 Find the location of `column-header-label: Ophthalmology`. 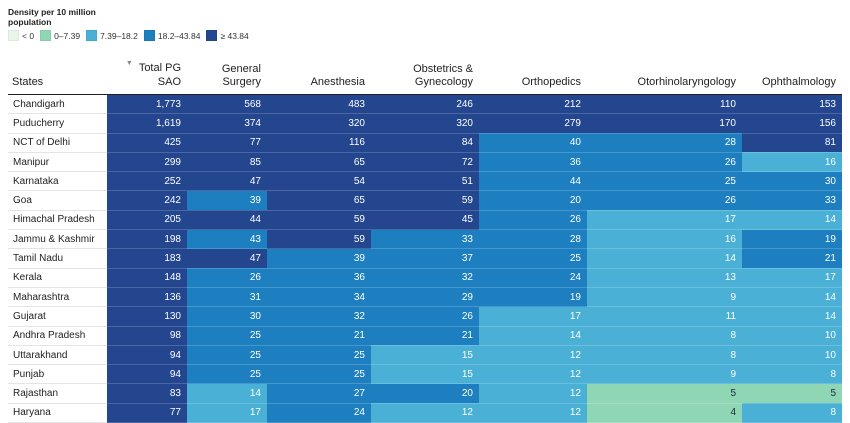

column-header-label: Ophthalmology is located at coordinates (799, 82).